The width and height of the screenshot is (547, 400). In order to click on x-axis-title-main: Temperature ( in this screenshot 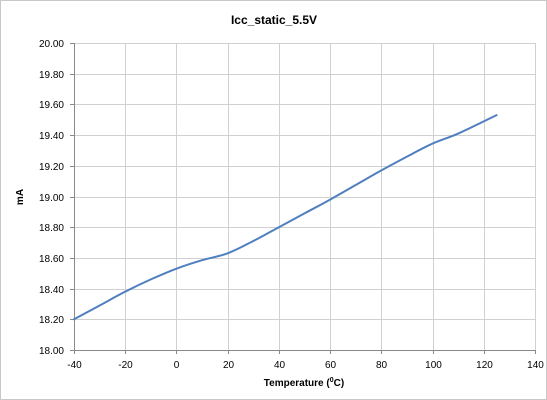, I will do `click(297, 383)`.